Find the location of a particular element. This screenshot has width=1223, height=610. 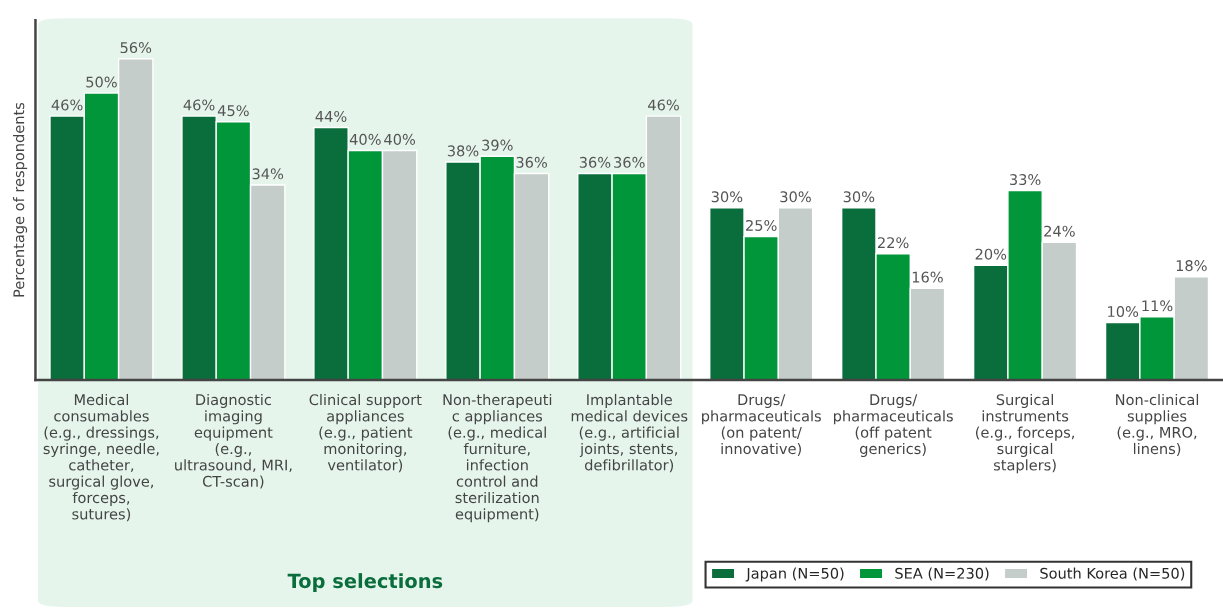

data-label: 33% is located at coordinates (1025, 180).